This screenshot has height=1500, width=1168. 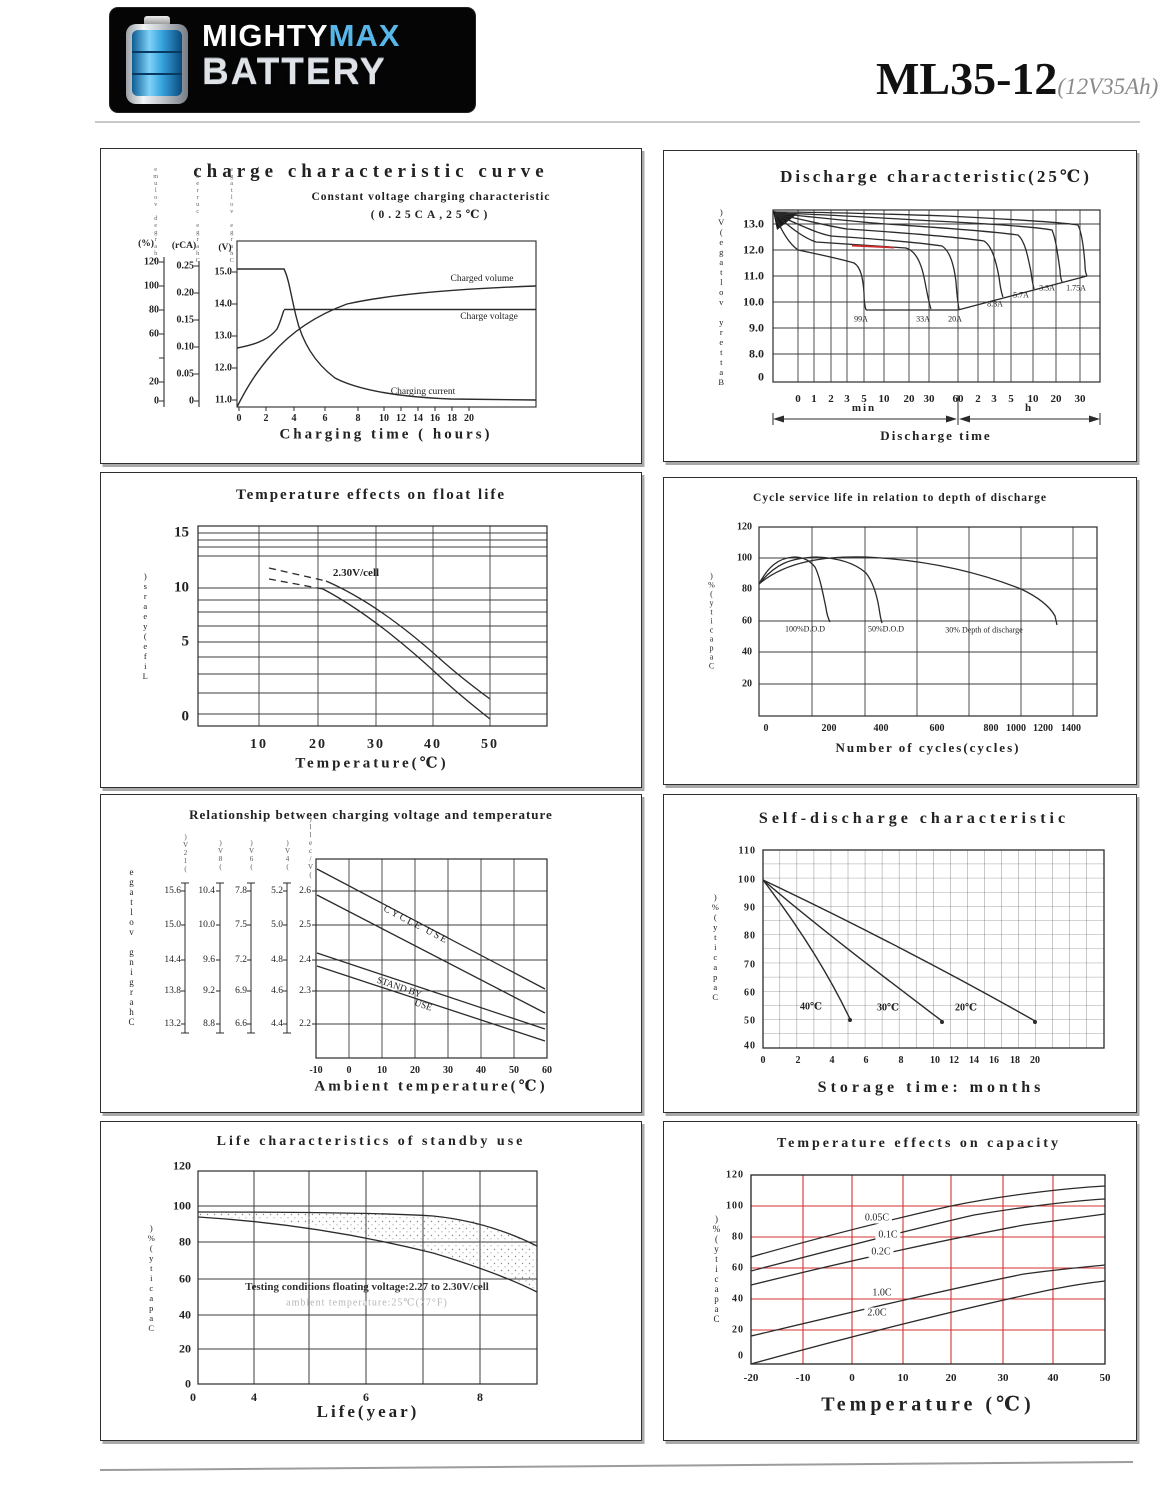 What do you see at coordinates (316, 1070) in the screenshot?
I see `x-tick-label: -10` at bounding box center [316, 1070].